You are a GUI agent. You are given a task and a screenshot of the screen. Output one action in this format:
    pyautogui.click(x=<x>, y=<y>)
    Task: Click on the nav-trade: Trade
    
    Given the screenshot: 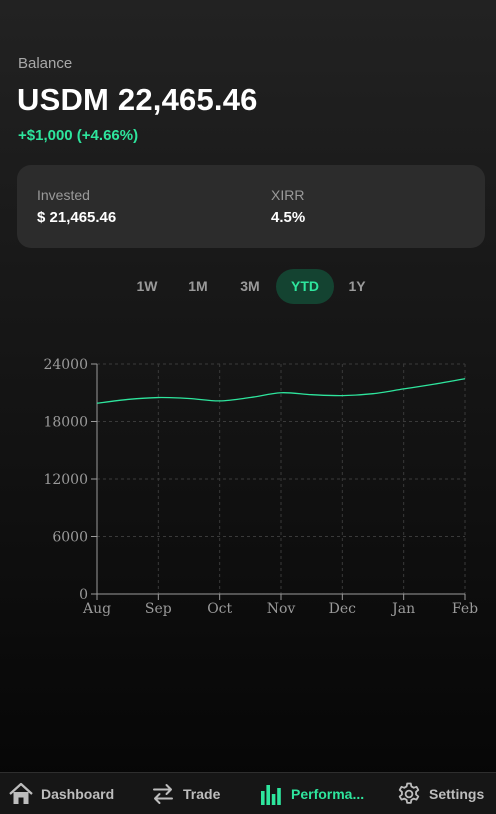 What is the action you would take?
    pyautogui.click(x=185, y=793)
    